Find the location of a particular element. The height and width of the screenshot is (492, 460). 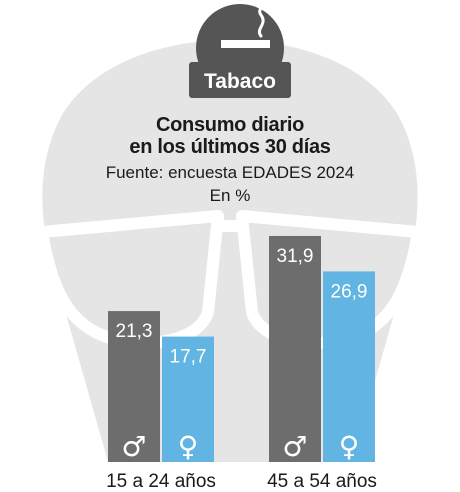

badge-label: Tabaco is located at coordinates (240, 81).